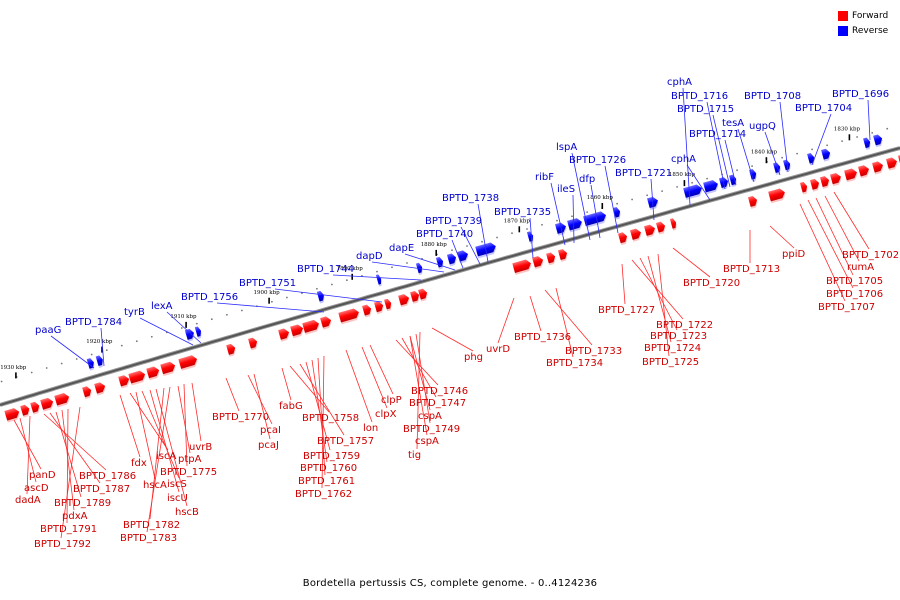 This screenshot has width=900, height=600. I want to click on legend: Forward Reverse, so click(863, 23).